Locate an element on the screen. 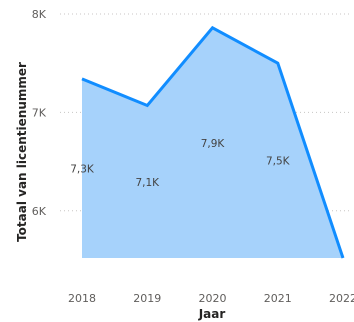  data-label: 7,9K is located at coordinates (213, 144).